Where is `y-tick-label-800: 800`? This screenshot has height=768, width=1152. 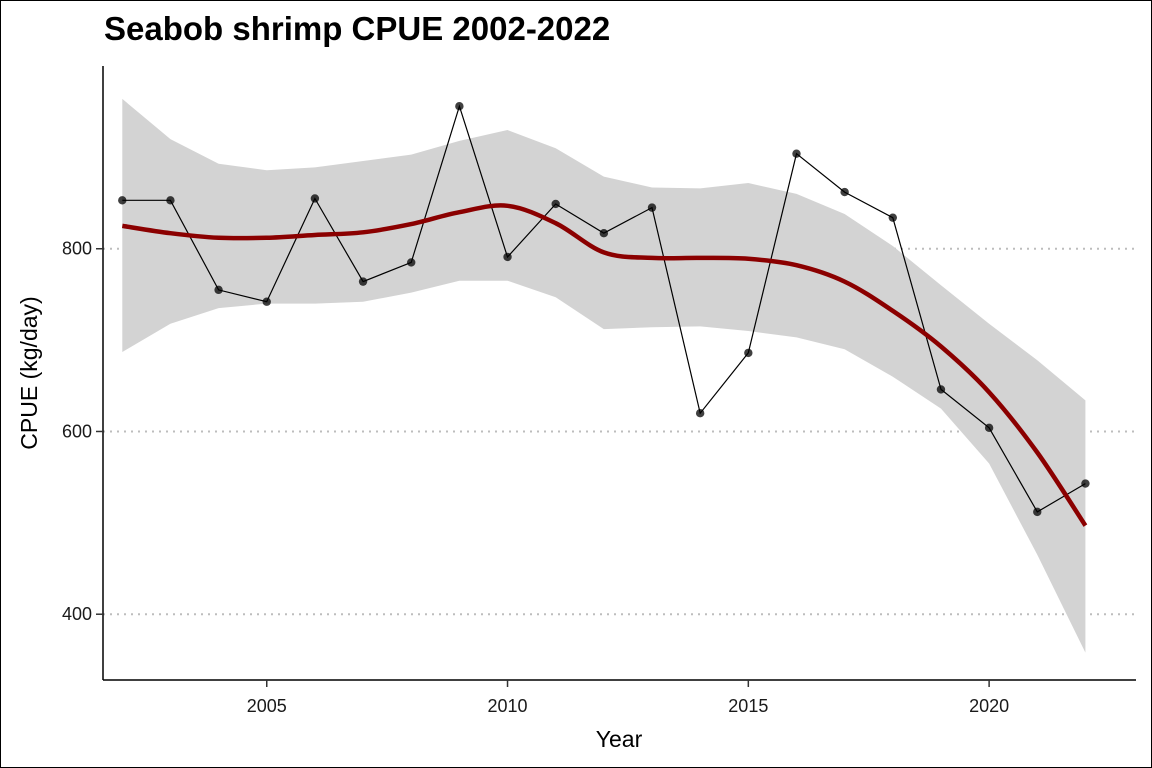 y-tick-label-800: 800 is located at coordinates (77, 249).